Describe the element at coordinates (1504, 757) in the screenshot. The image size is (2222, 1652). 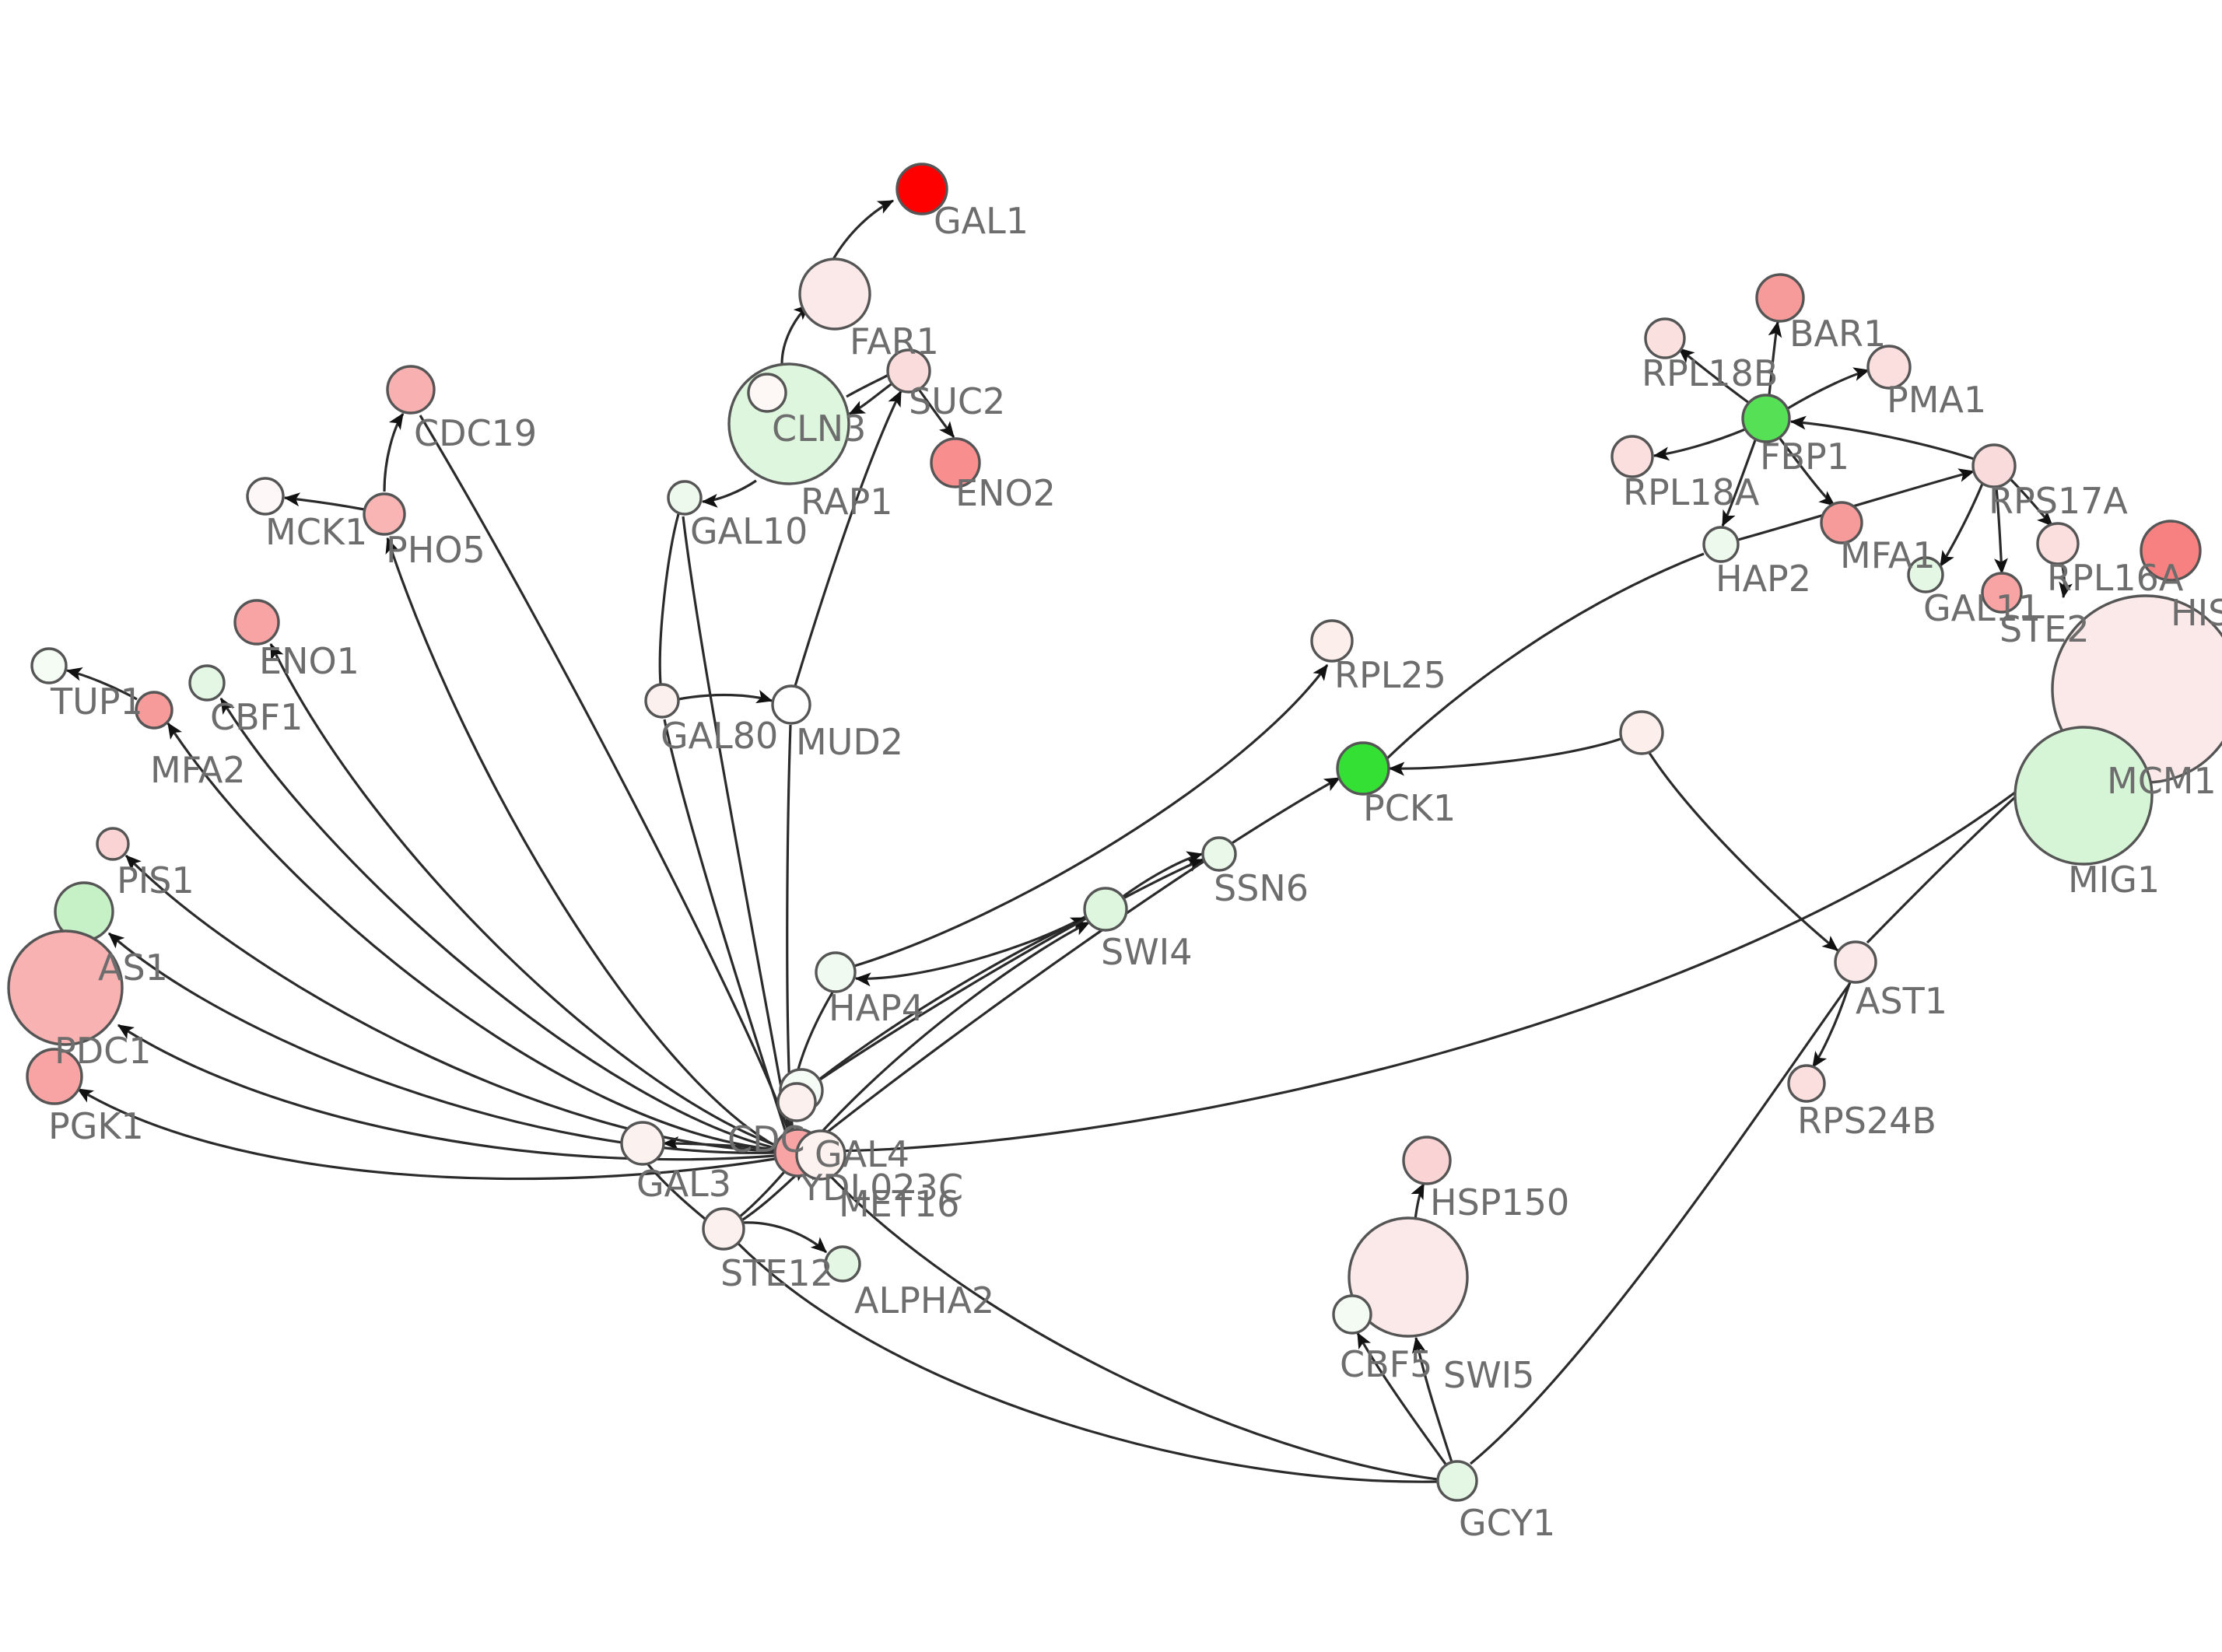
I see `edge-hub1-to-pck1` at that location.